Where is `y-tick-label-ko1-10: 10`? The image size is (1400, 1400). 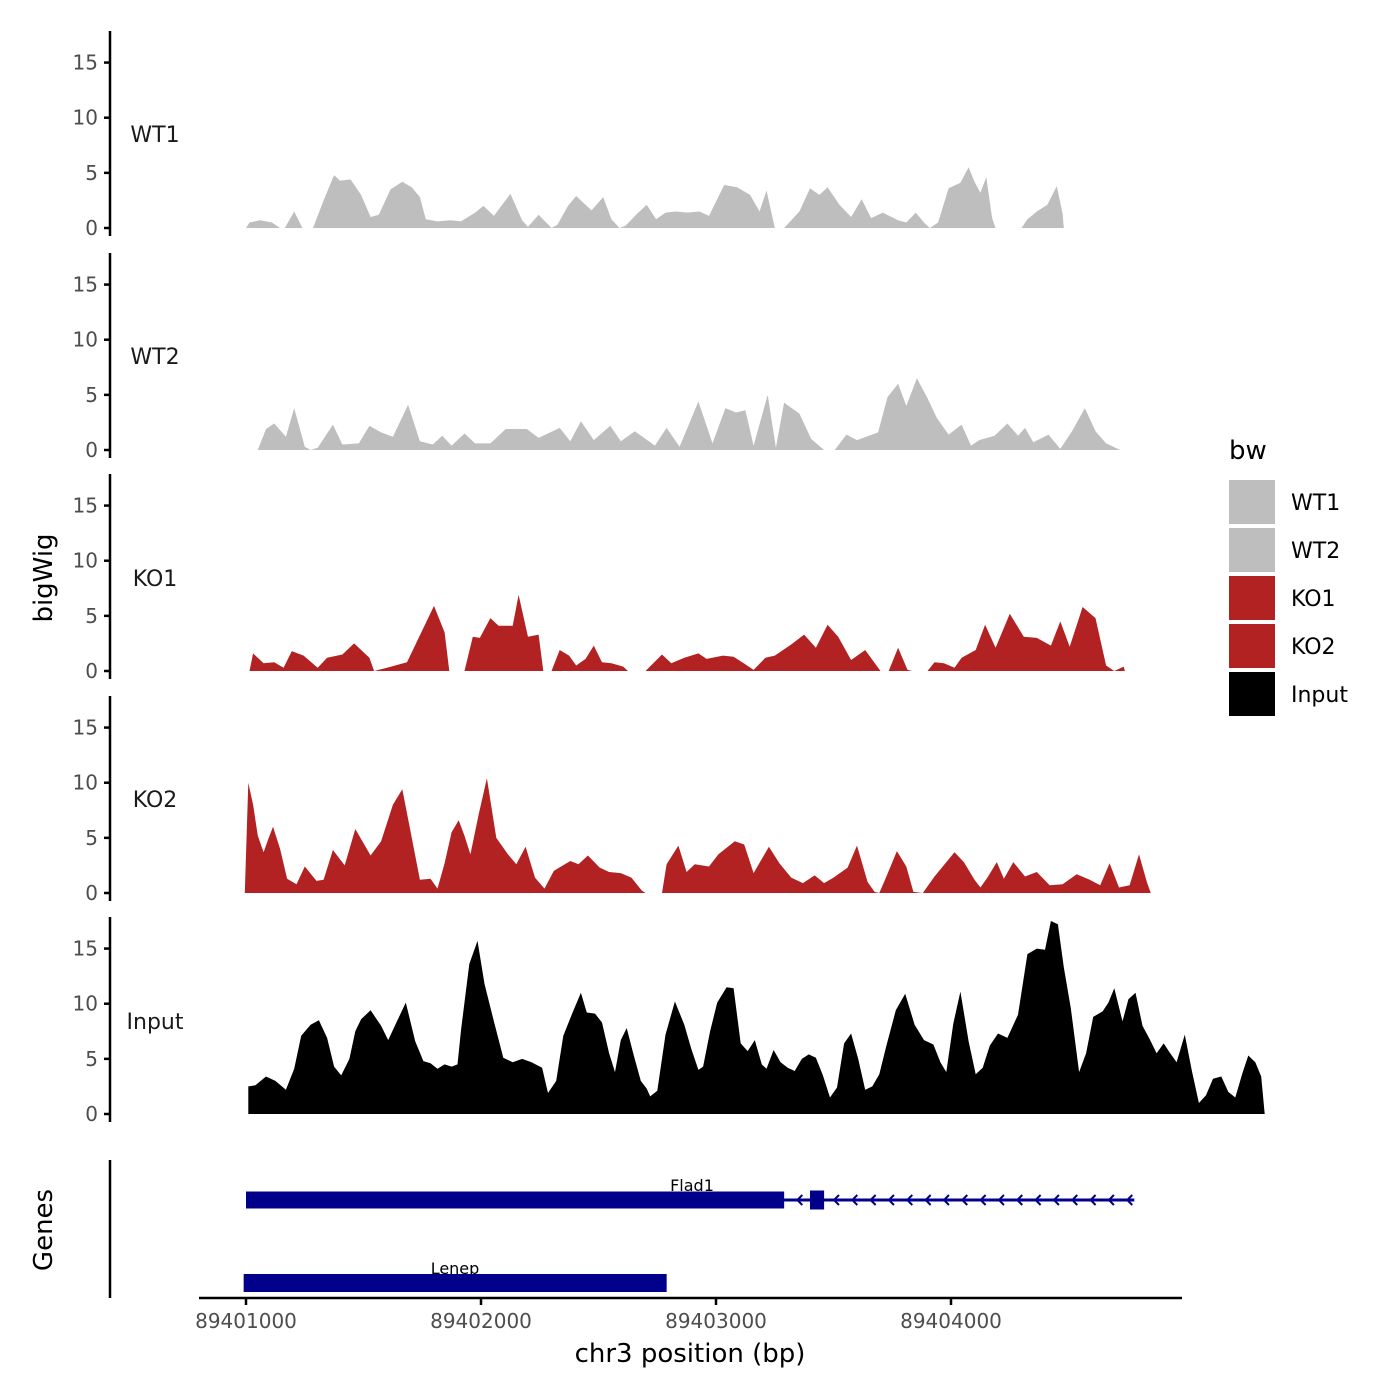 y-tick-label-ko1-10: 10 is located at coordinates (85, 561).